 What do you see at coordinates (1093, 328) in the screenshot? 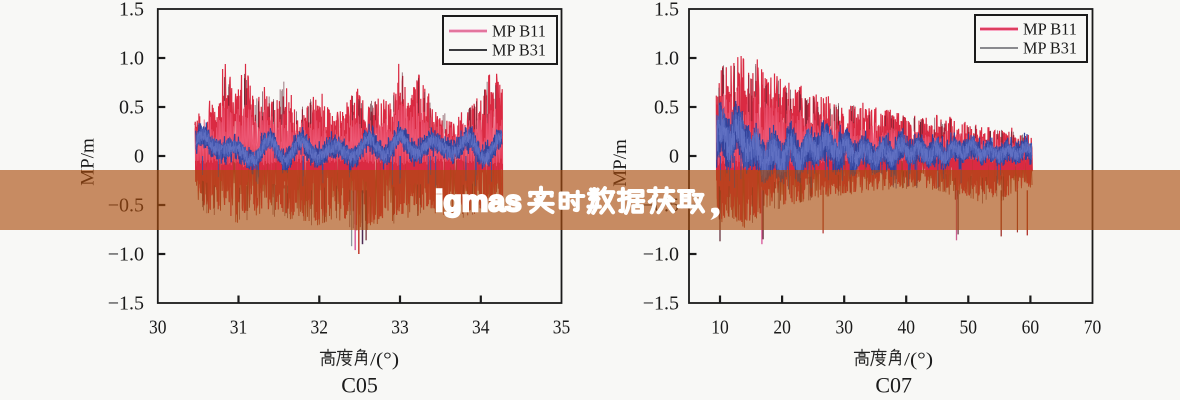
I see `svg-text: 70` at bounding box center [1093, 328].